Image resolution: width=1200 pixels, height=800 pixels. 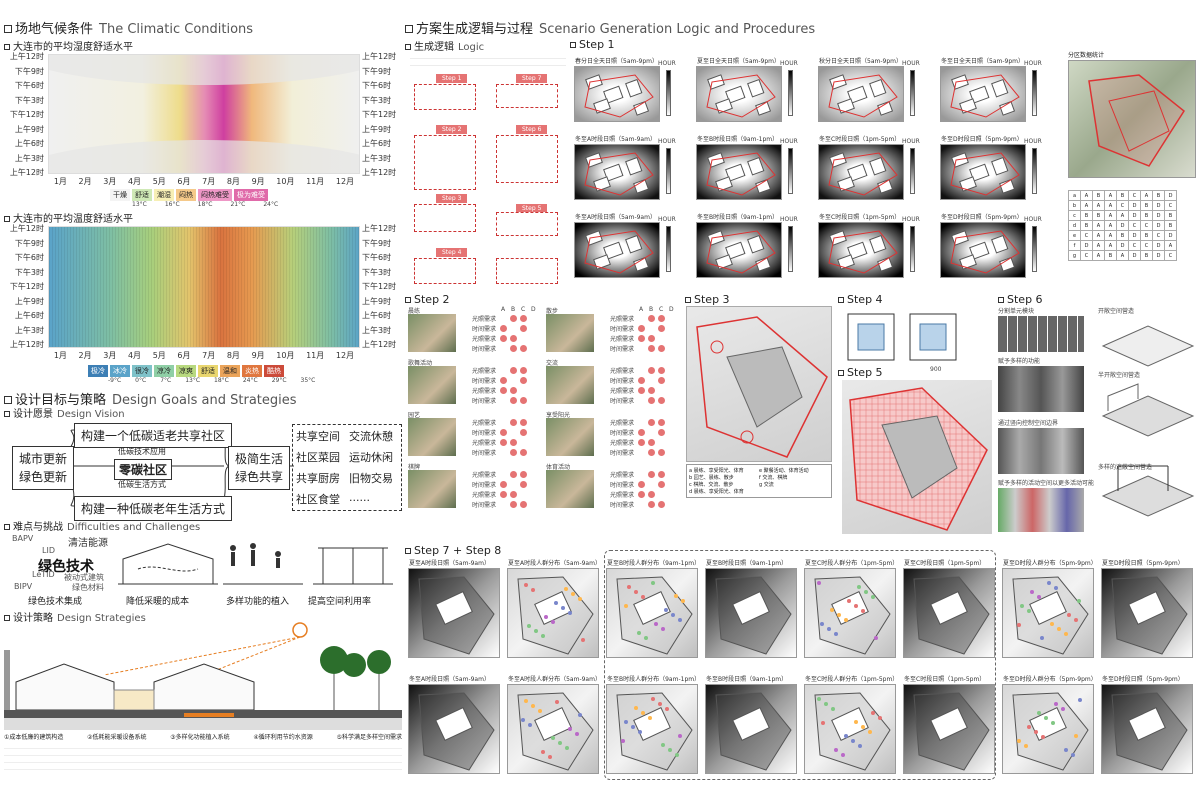 What do you see at coordinates (523, 309) in the screenshot?
I see `matrix-column-header: C` at bounding box center [523, 309].